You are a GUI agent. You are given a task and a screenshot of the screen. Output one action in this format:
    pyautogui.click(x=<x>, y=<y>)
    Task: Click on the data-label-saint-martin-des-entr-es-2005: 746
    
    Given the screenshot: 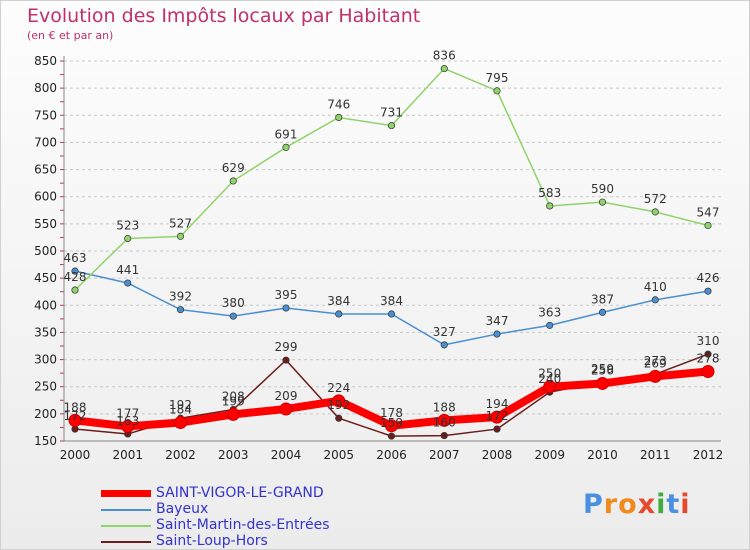 What is the action you would take?
    pyautogui.click(x=338, y=104)
    